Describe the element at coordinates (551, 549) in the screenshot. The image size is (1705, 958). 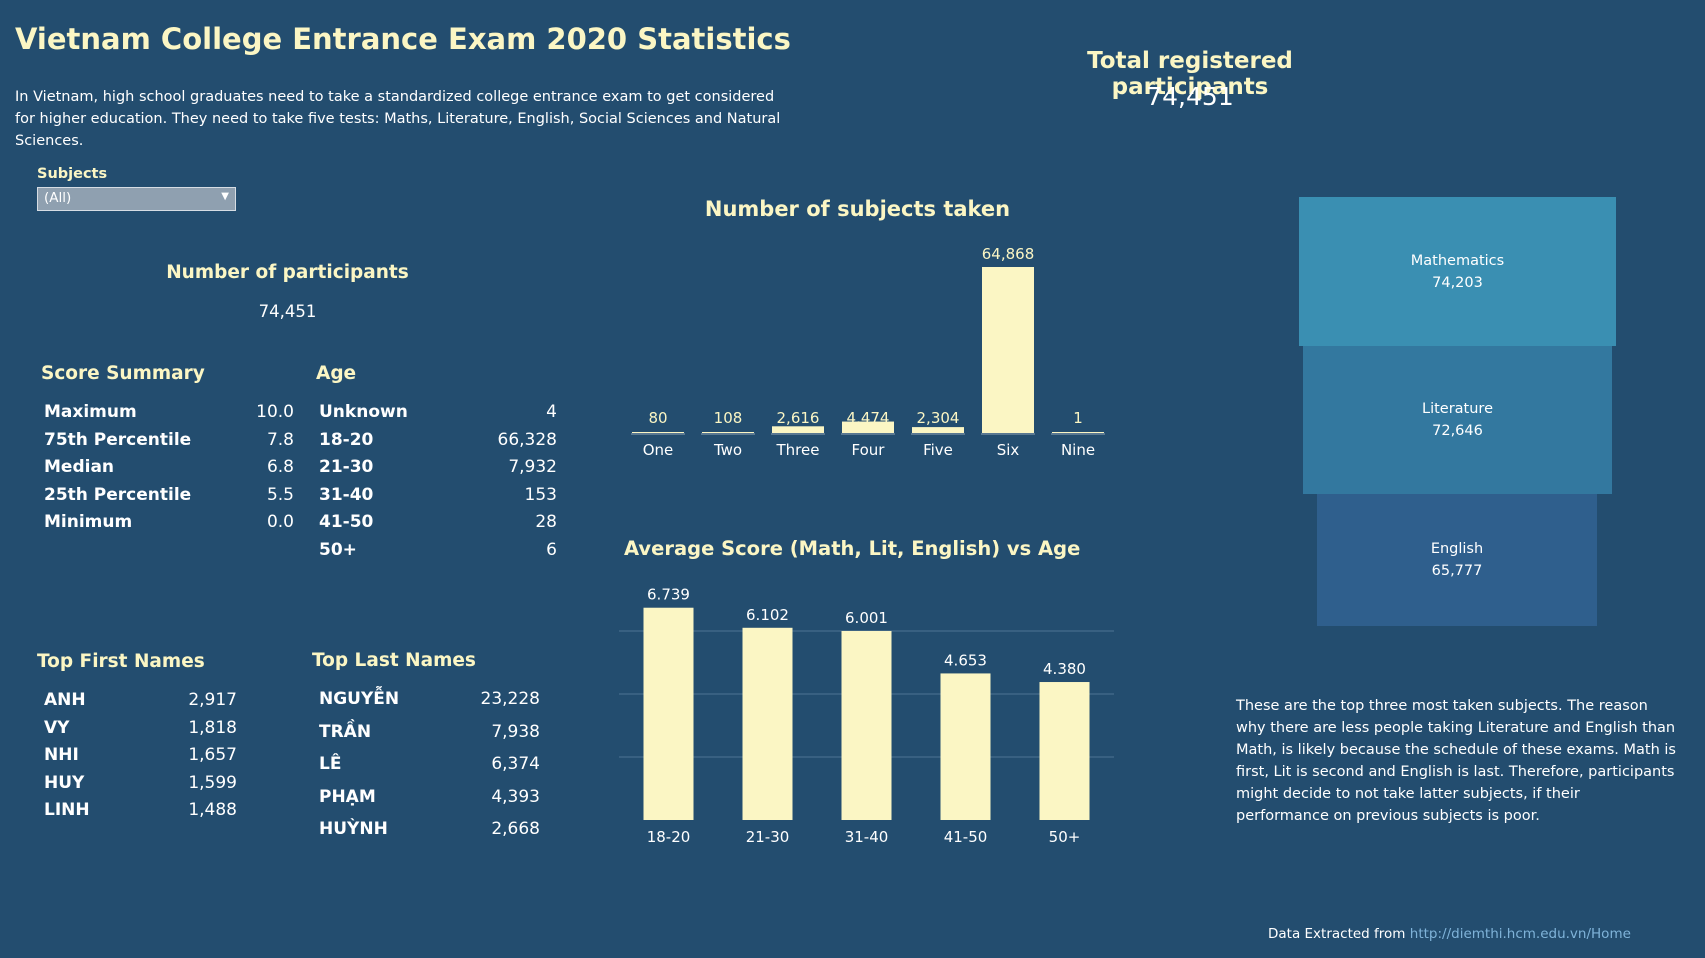
I see `row-value: 6` at that location.